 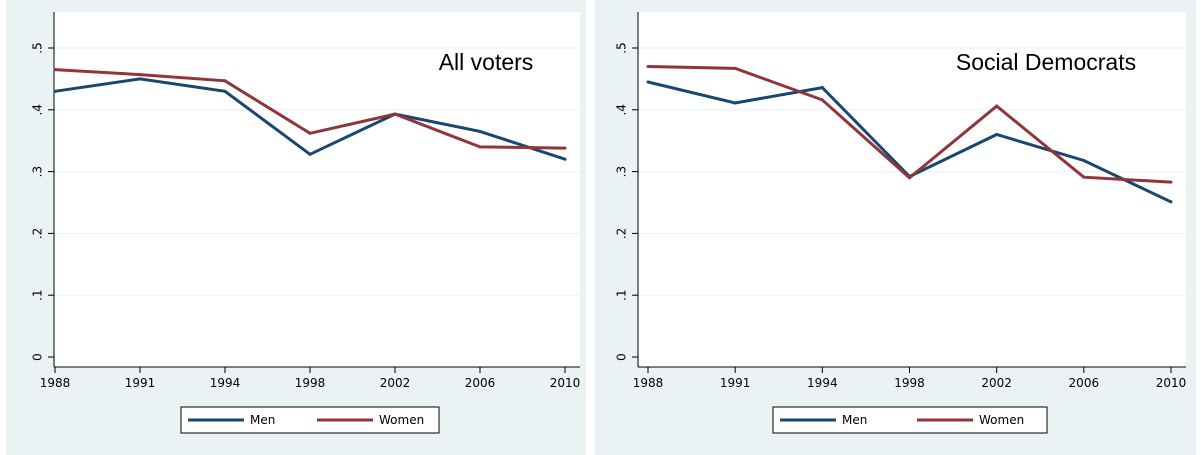 I want to click on chart-title: All voters, so click(x=486, y=62).